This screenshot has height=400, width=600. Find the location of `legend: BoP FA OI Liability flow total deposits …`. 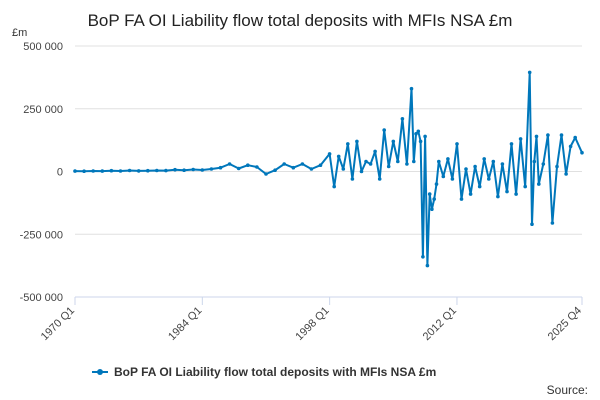

legend: BoP FA OI Liability flow total deposits … is located at coordinates (264, 372).